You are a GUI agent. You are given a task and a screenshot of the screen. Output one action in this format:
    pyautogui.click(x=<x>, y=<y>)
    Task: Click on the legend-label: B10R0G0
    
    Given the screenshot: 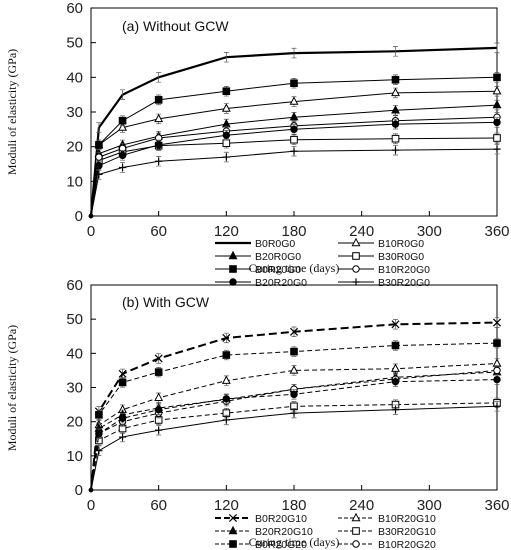 What is the action you would take?
    pyautogui.click(x=401, y=244)
    